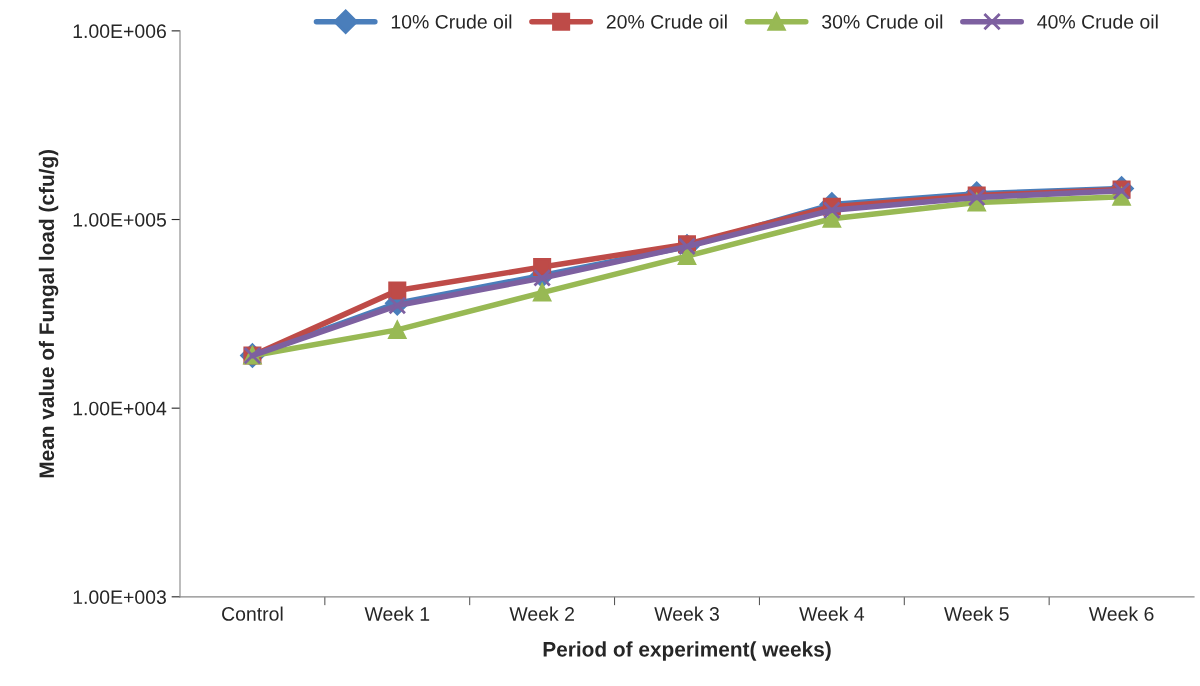  What do you see at coordinates (1121, 613) in the screenshot?
I see `x-tick-label: Week 6` at bounding box center [1121, 613].